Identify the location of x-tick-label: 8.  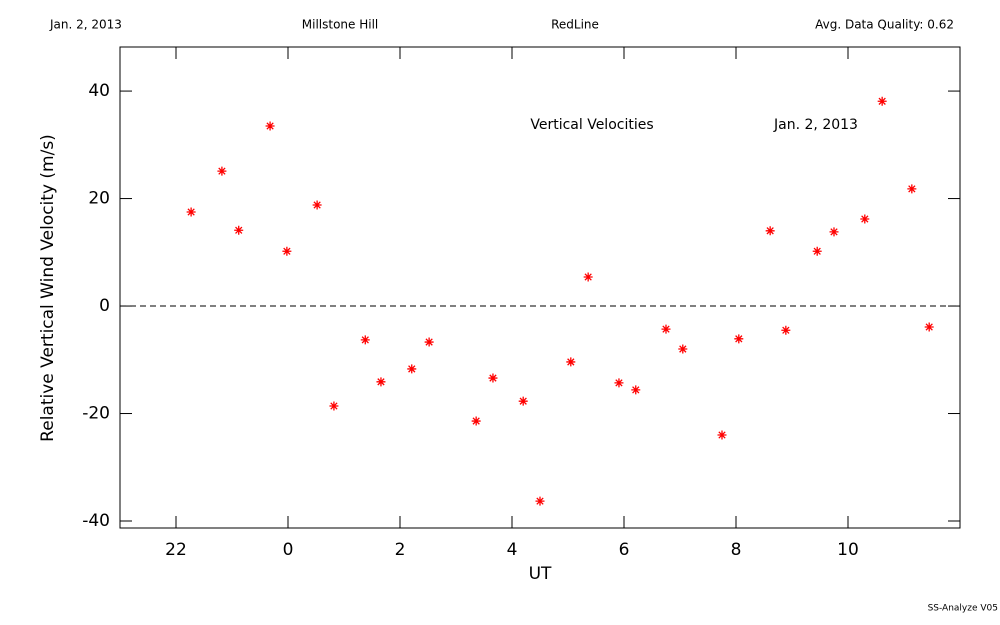
(736, 550).